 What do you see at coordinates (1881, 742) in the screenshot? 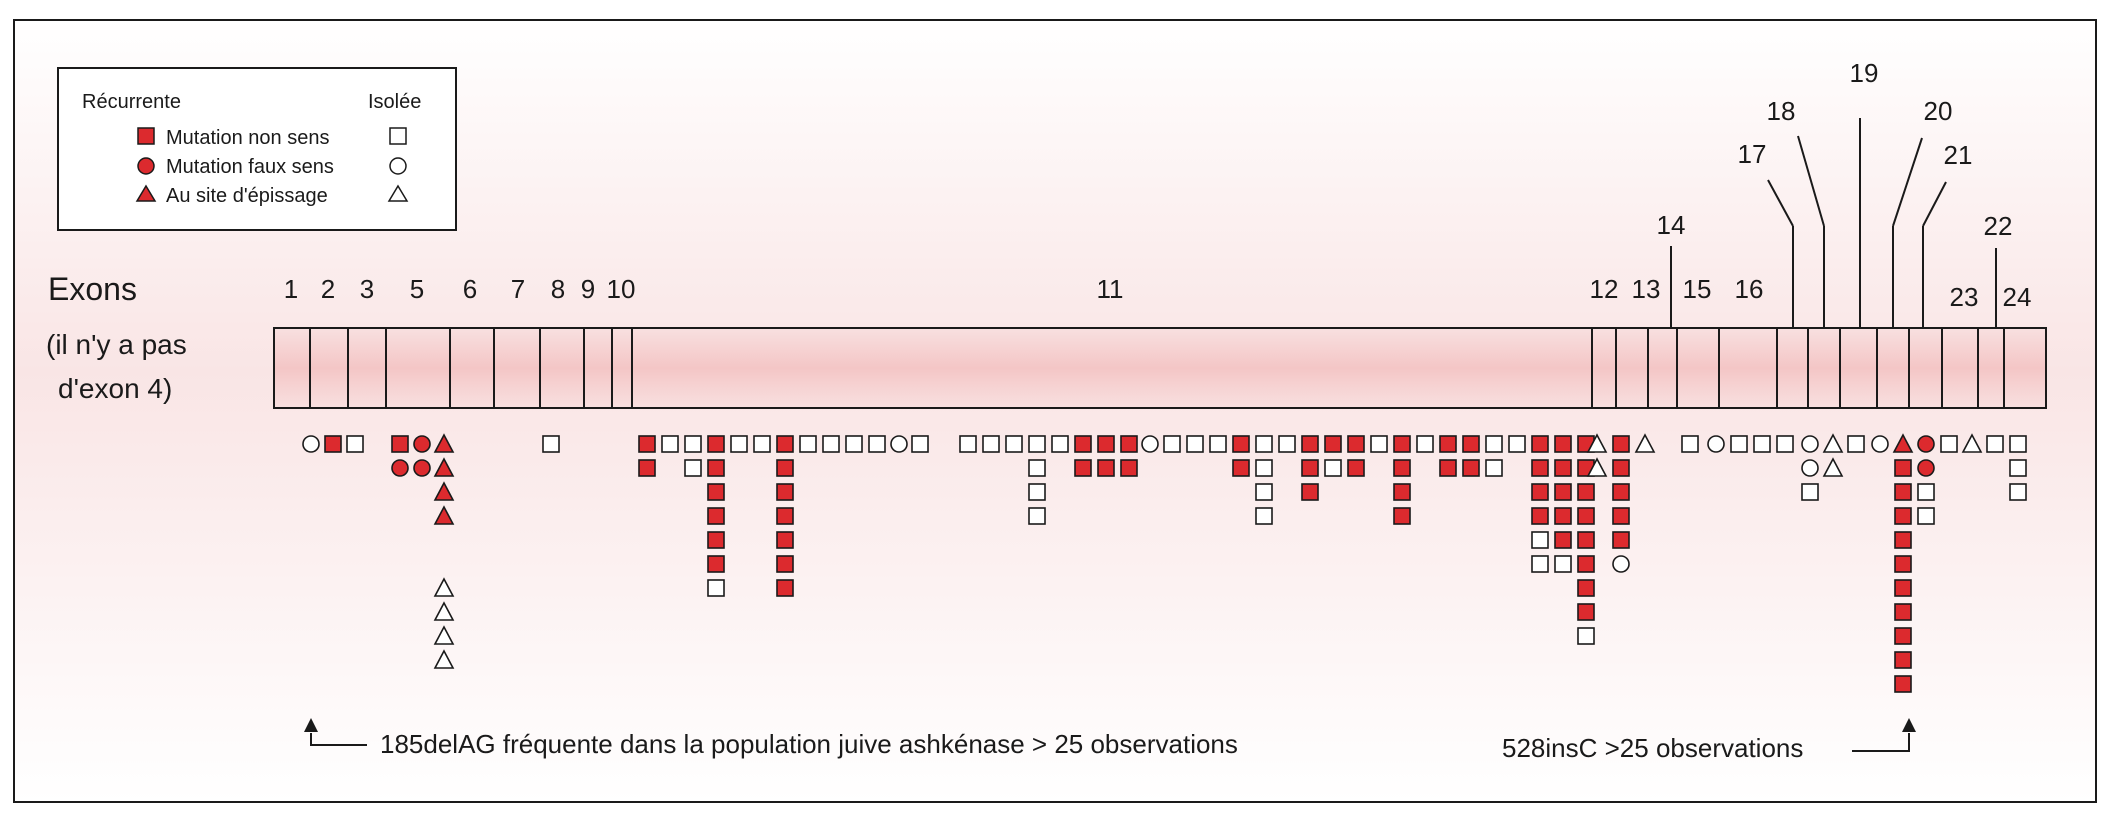
I see `arrow-528insC-line` at bounding box center [1881, 742].